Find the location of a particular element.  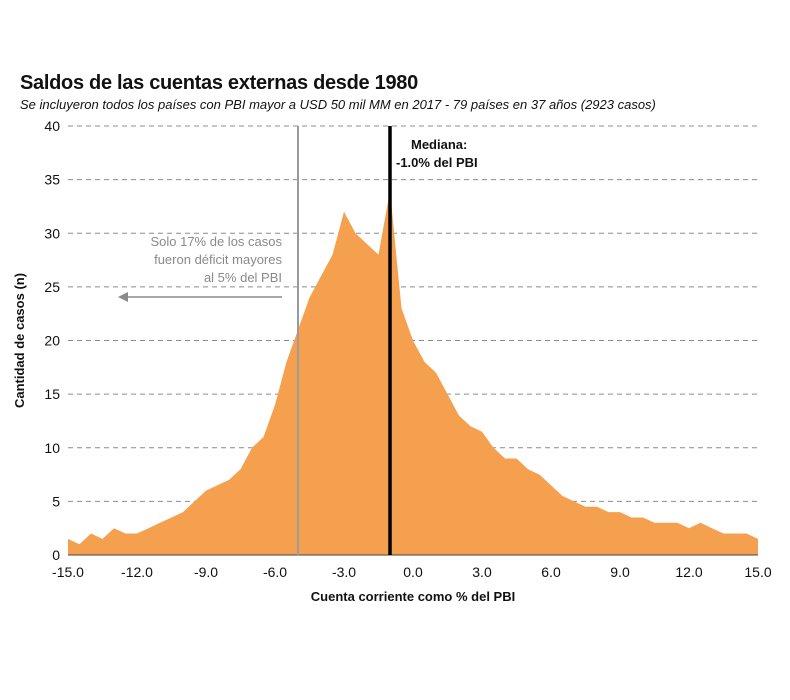

y-axis-label: Cantidad de casos (n) is located at coordinates (19, 340).